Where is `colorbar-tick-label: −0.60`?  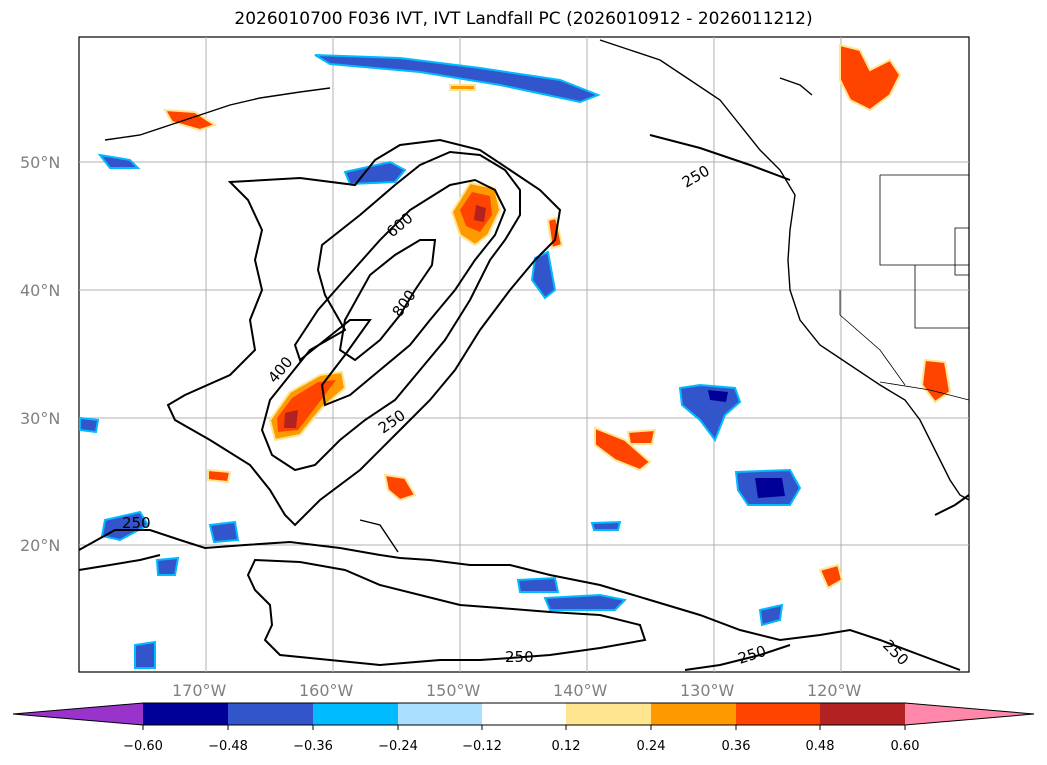
colorbar-tick-label: −0.60 is located at coordinates (143, 746).